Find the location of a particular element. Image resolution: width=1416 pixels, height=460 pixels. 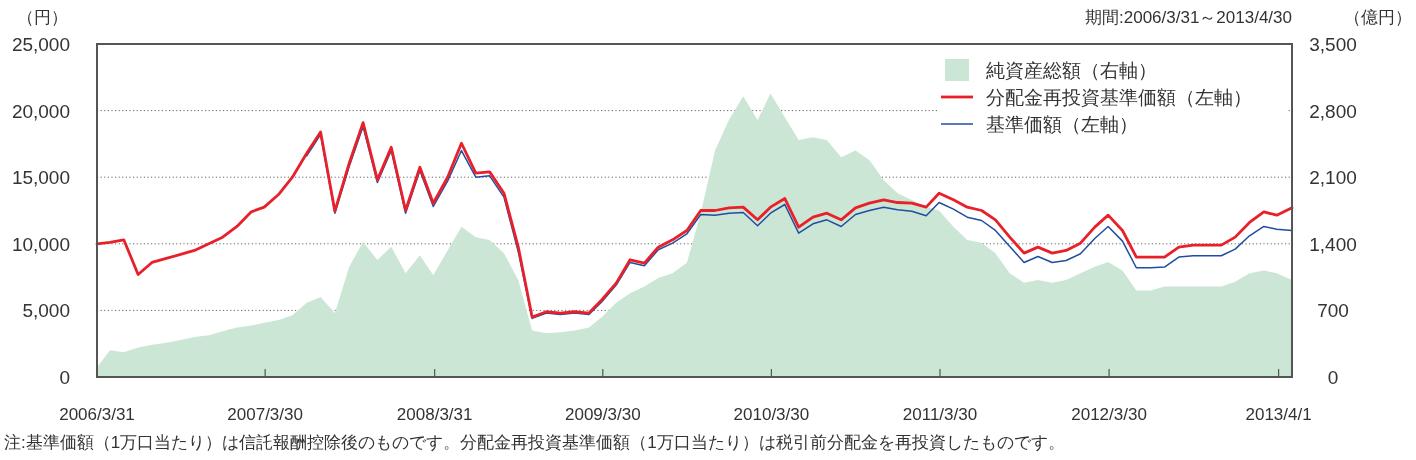

x-tick-label: 2012/3/30 is located at coordinates (1109, 414).